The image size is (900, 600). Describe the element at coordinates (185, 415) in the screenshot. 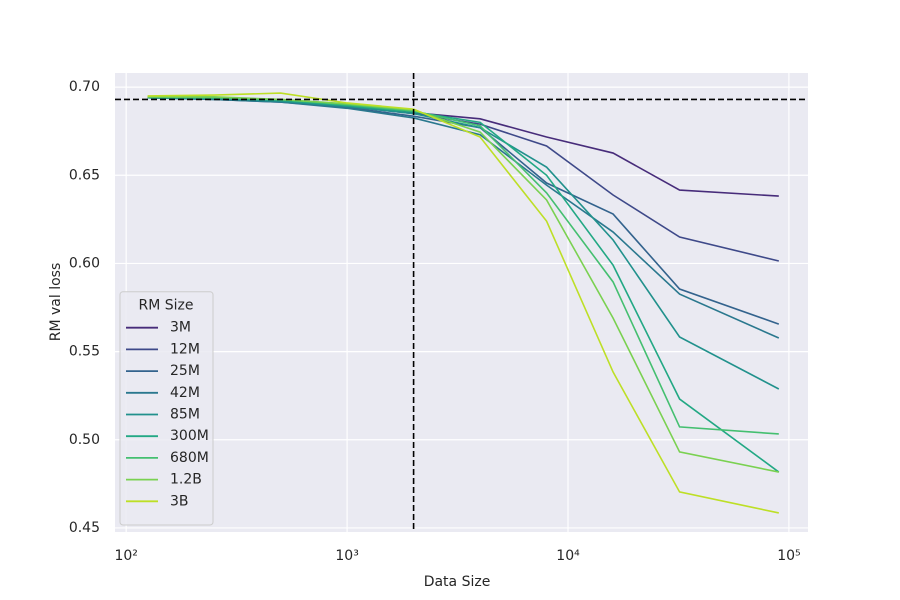

I see `legend-label: 85M` at that location.